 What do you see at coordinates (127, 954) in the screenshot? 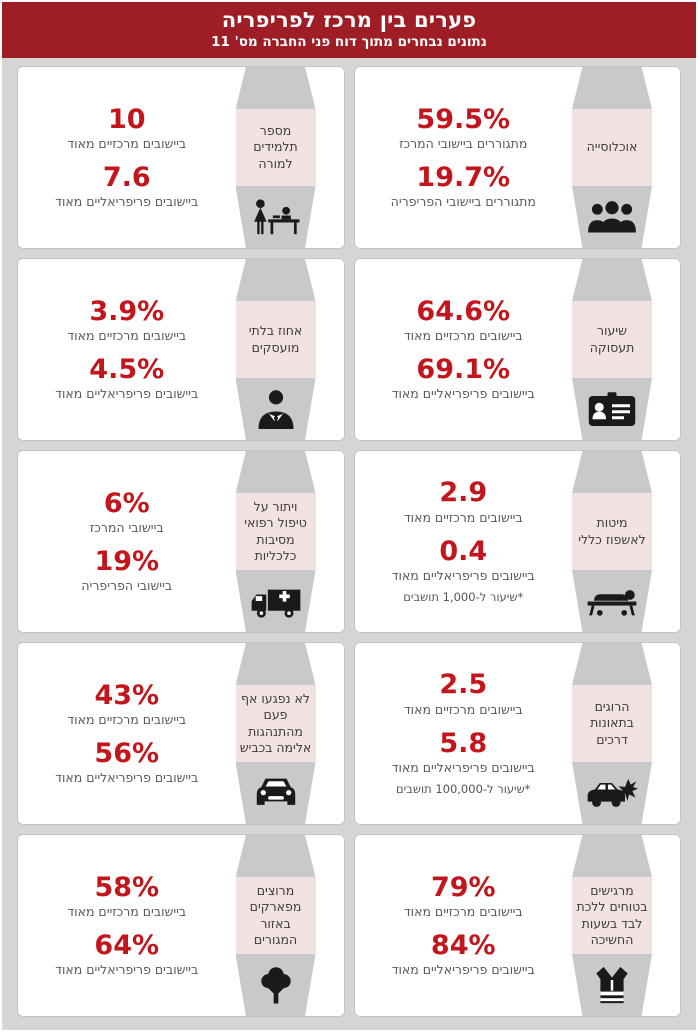
I see `periphery-stat: 64% ביישובים פריפריאליים מאוד` at bounding box center [127, 954].